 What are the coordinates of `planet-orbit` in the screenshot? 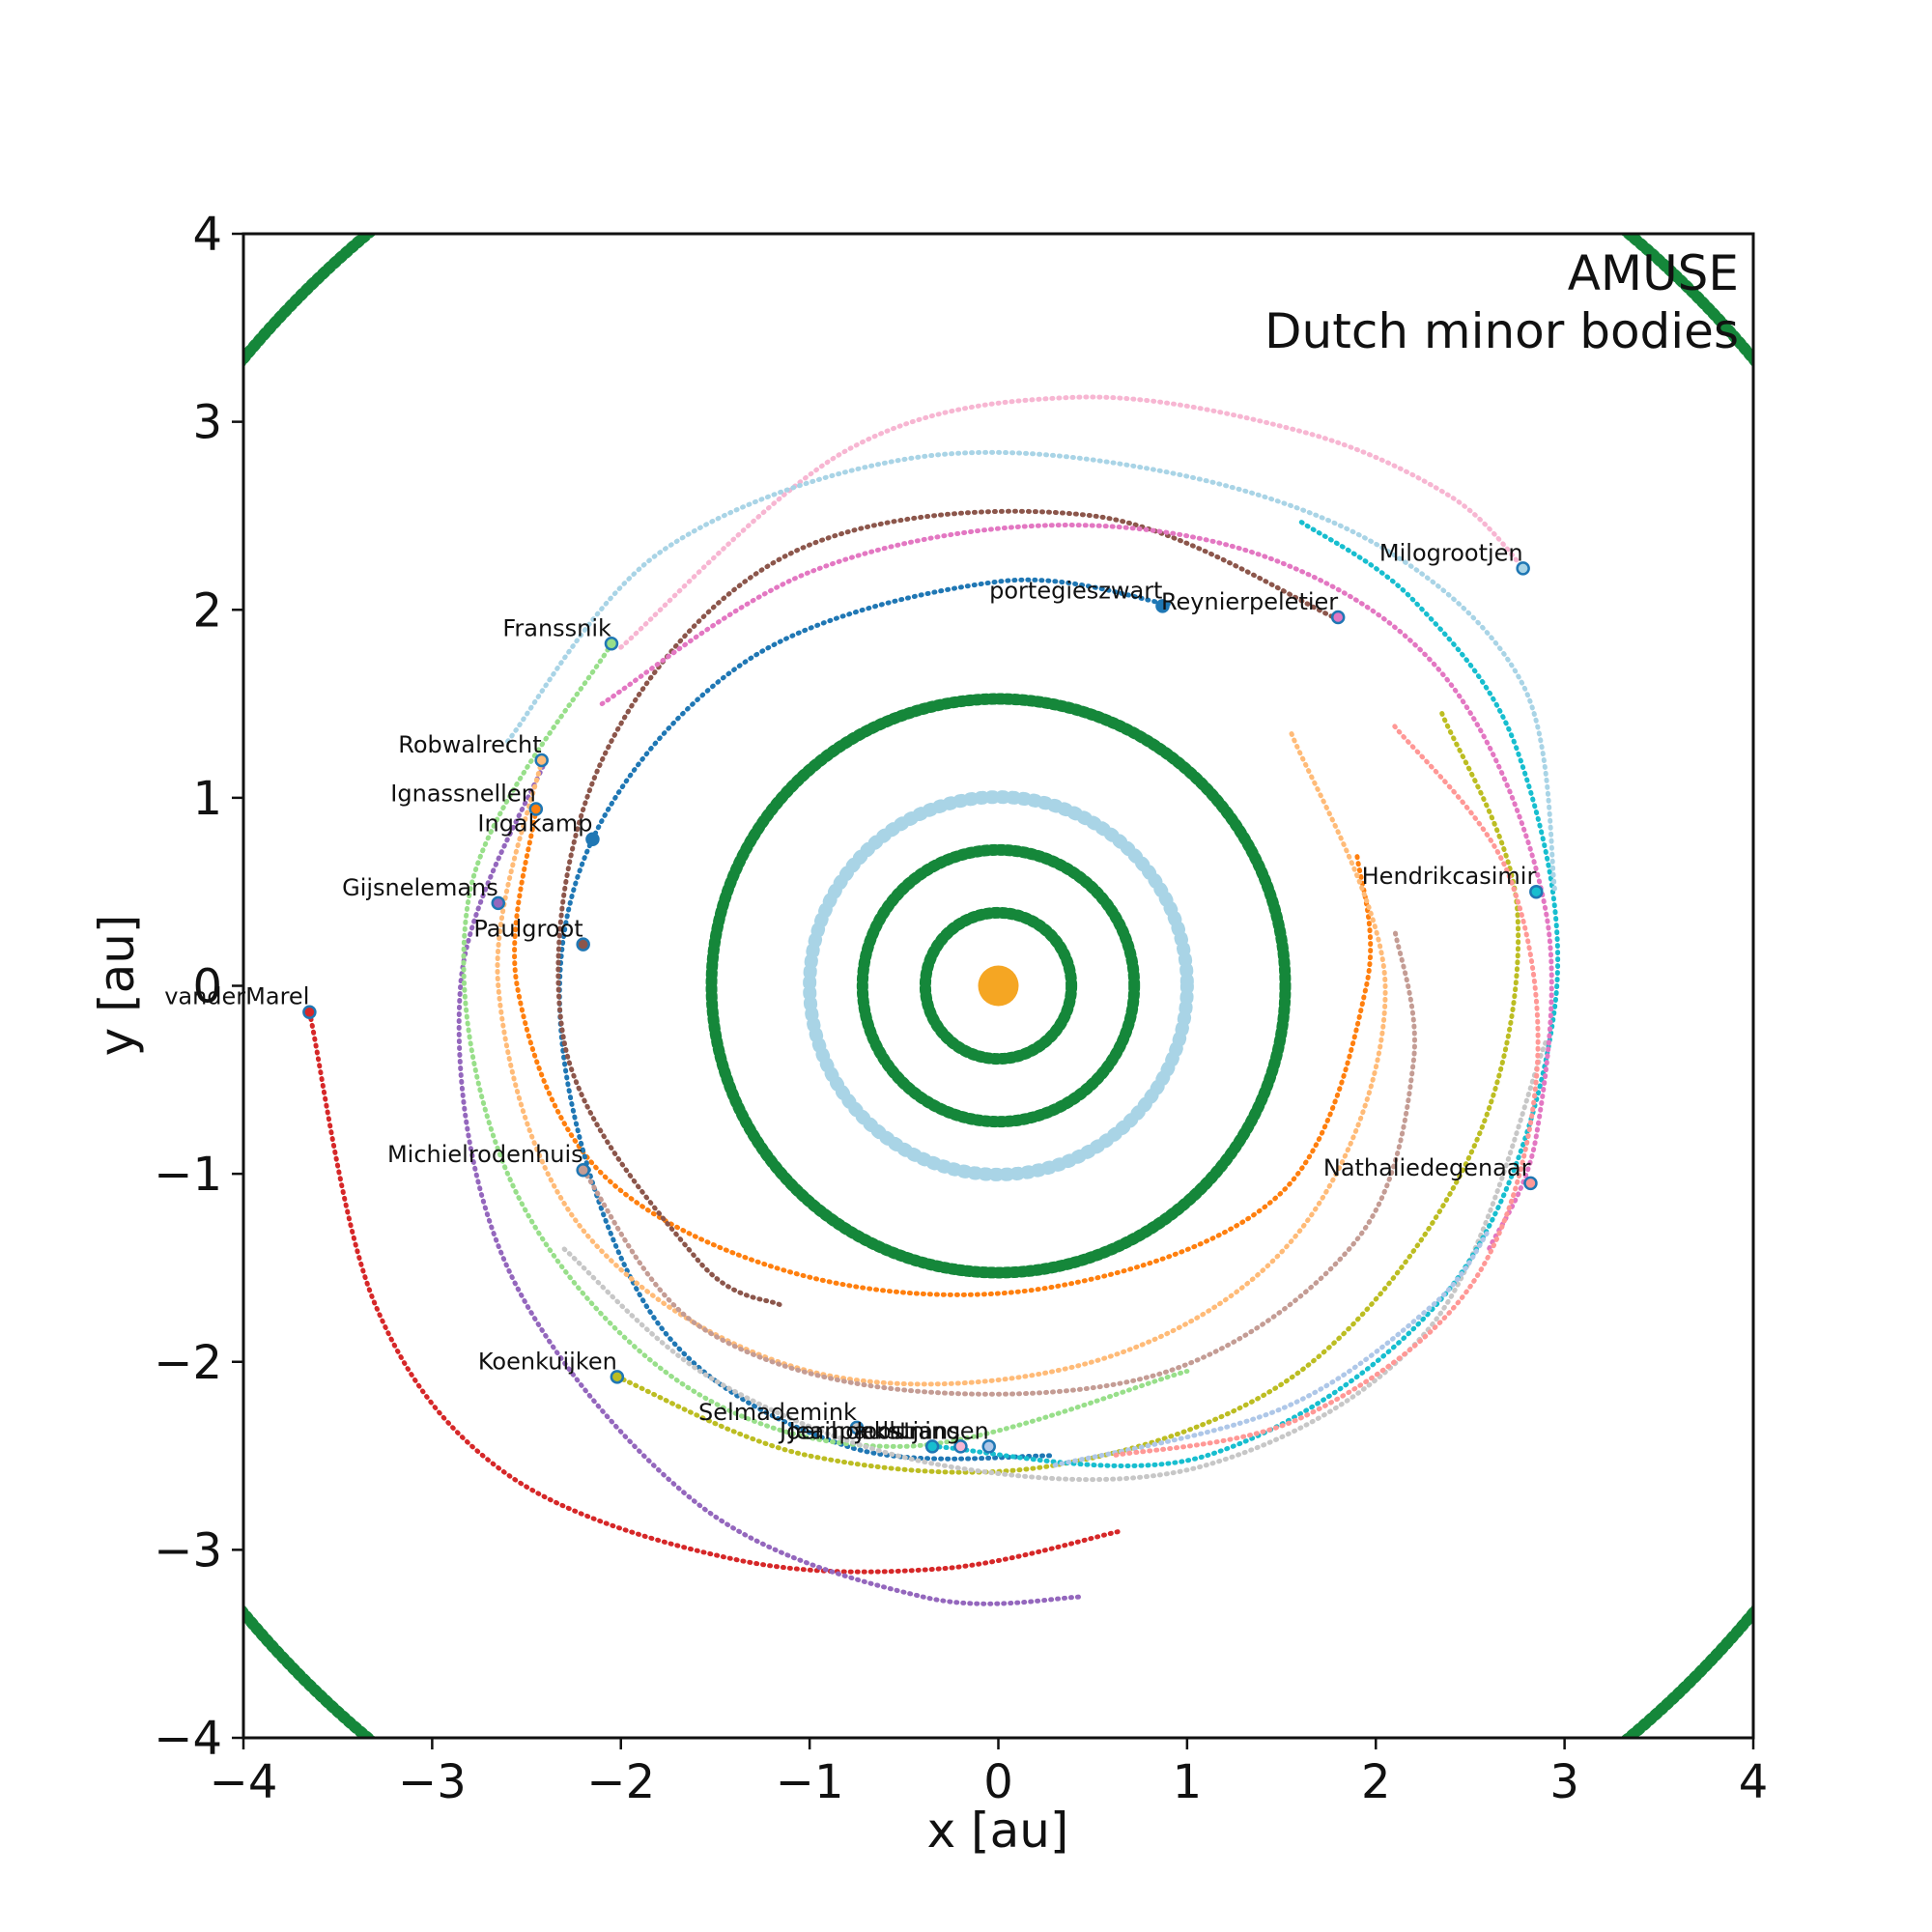 It's located at (998, 986).